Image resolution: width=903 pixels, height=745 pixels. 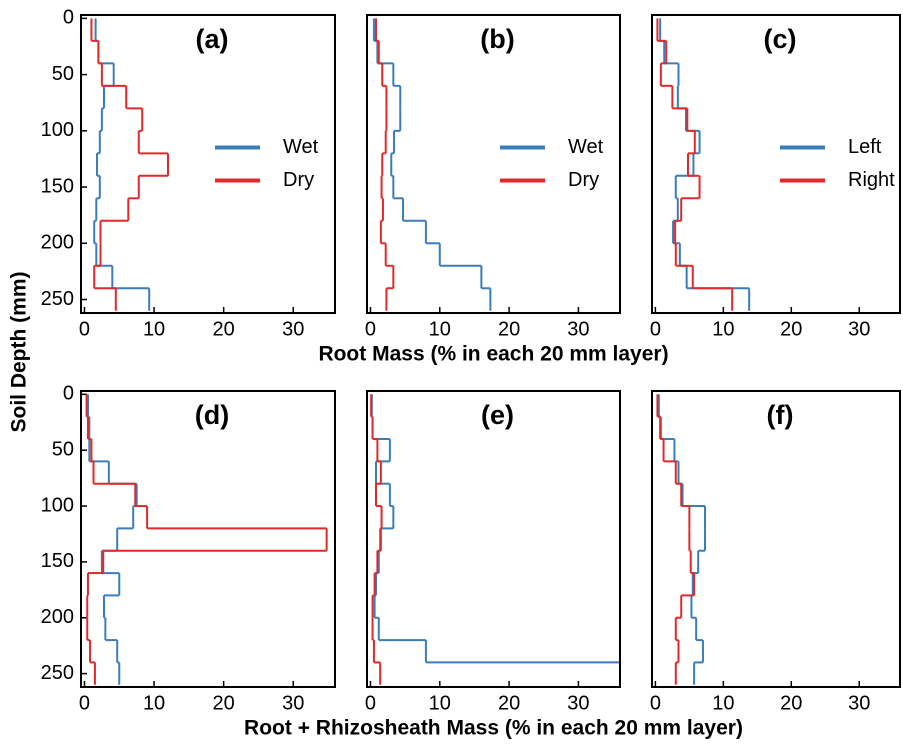 What do you see at coordinates (865, 147) in the screenshot?
I see `legend-label: Left` at bounding box center [865, 147].